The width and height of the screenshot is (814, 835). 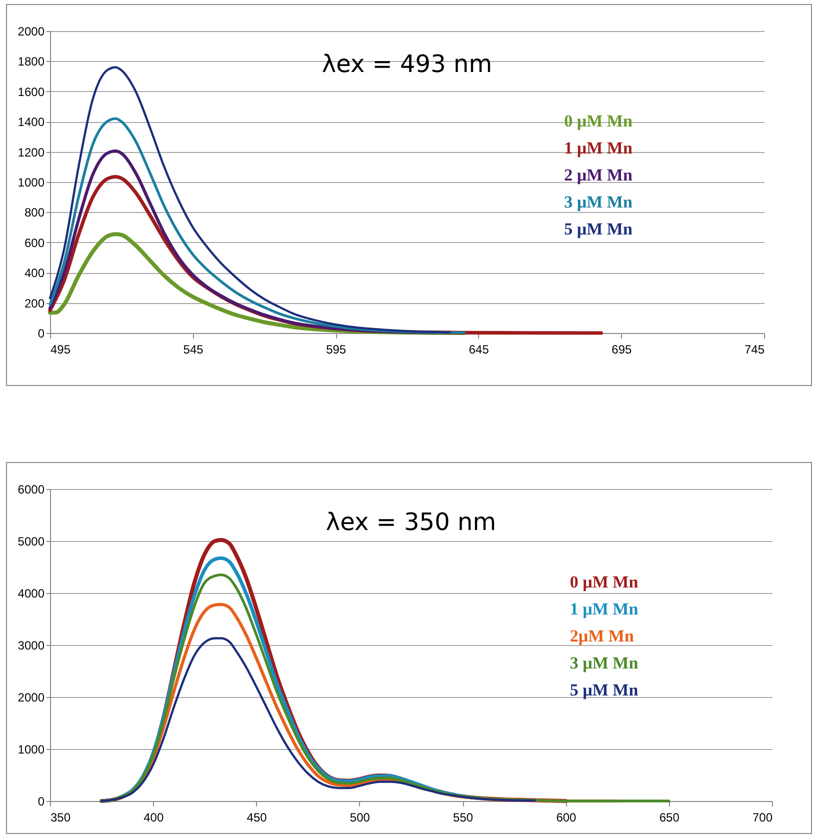 What do you see at coordinates (31, 541) in the screenshot?
I see `y-tick-label: 5000` at bounding box center [31, 541].